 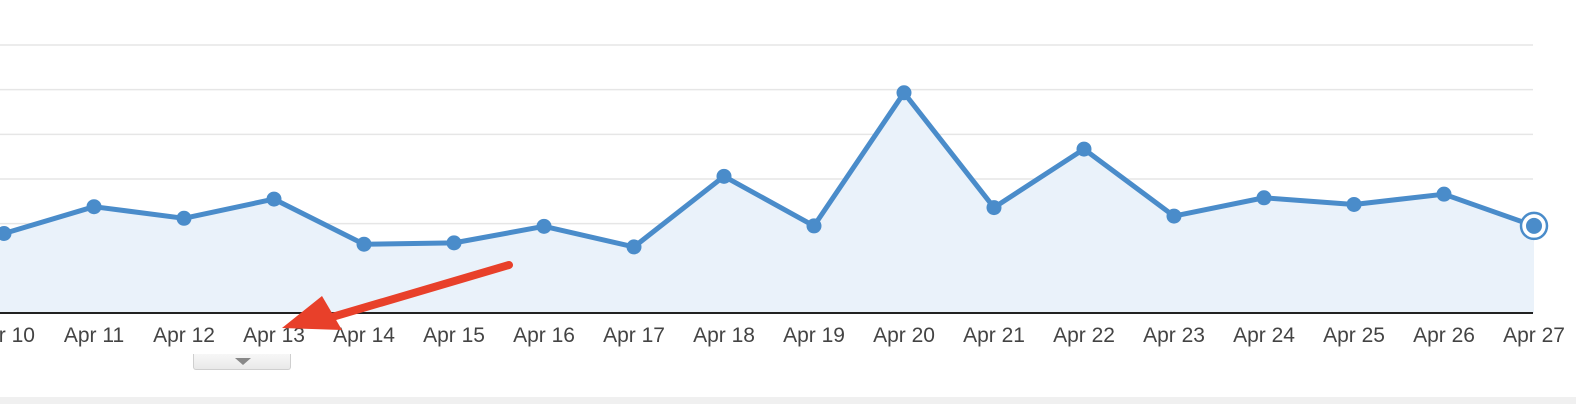 What do you see at coordinates (788, 400) in the screenshot?
I see `bottom-band` at bounding box center [788, 400].